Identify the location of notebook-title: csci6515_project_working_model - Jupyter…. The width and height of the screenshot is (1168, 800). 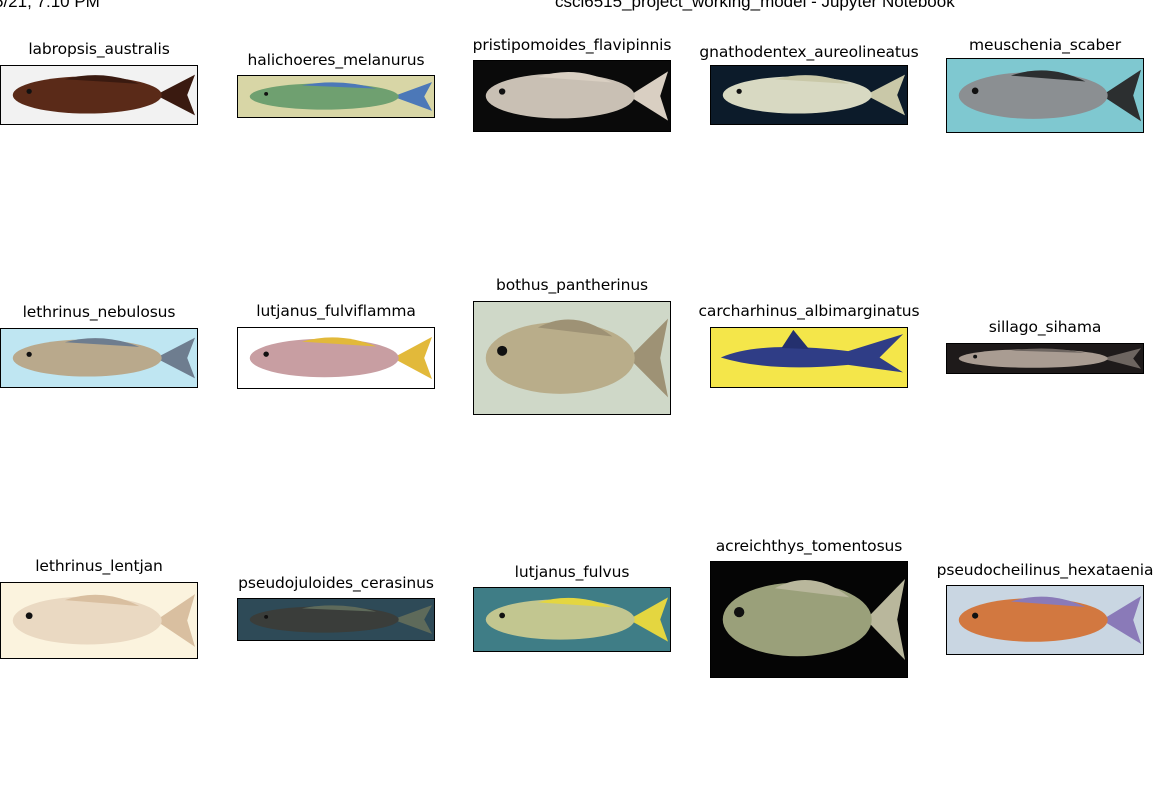
(755, 5).